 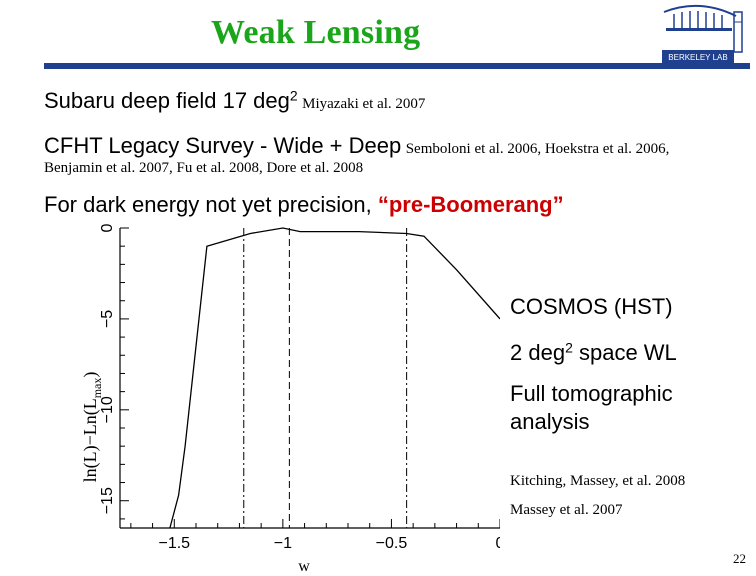 I want to click on y-axis-label-sub: max, so click(x=97, y=388).